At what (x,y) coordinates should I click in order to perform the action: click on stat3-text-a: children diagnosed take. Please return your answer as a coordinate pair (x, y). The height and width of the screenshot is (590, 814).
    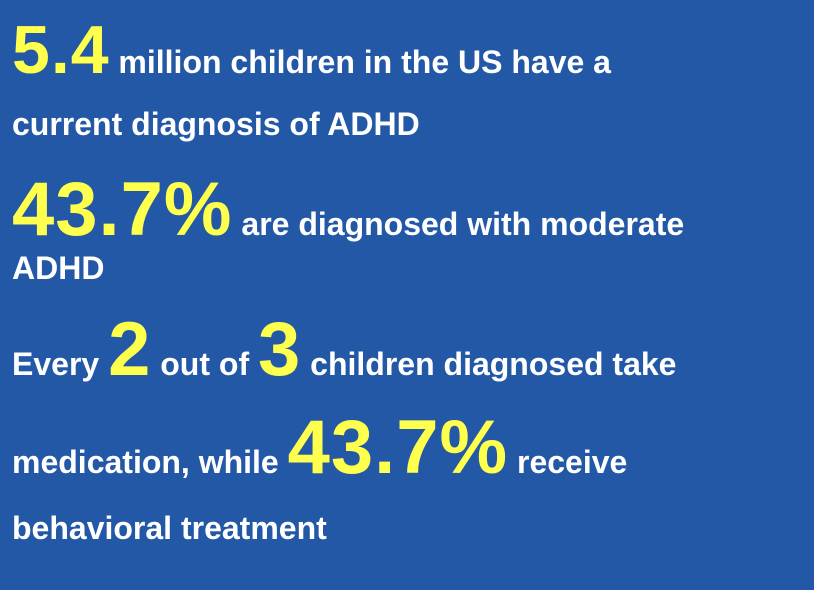
    Looking at the image, I should click on (489, 364).